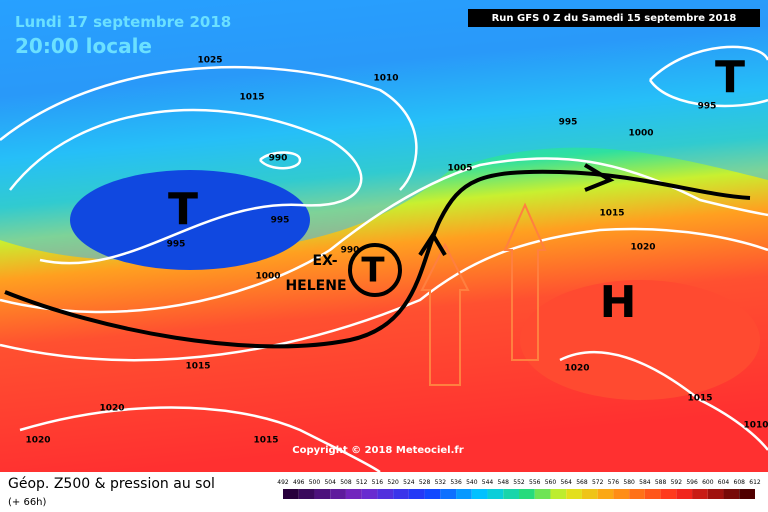 The image size is (768, 512). Describe the element at coordinates (598, 482) in the screenshot. I see `scale-label: 572` at that location.